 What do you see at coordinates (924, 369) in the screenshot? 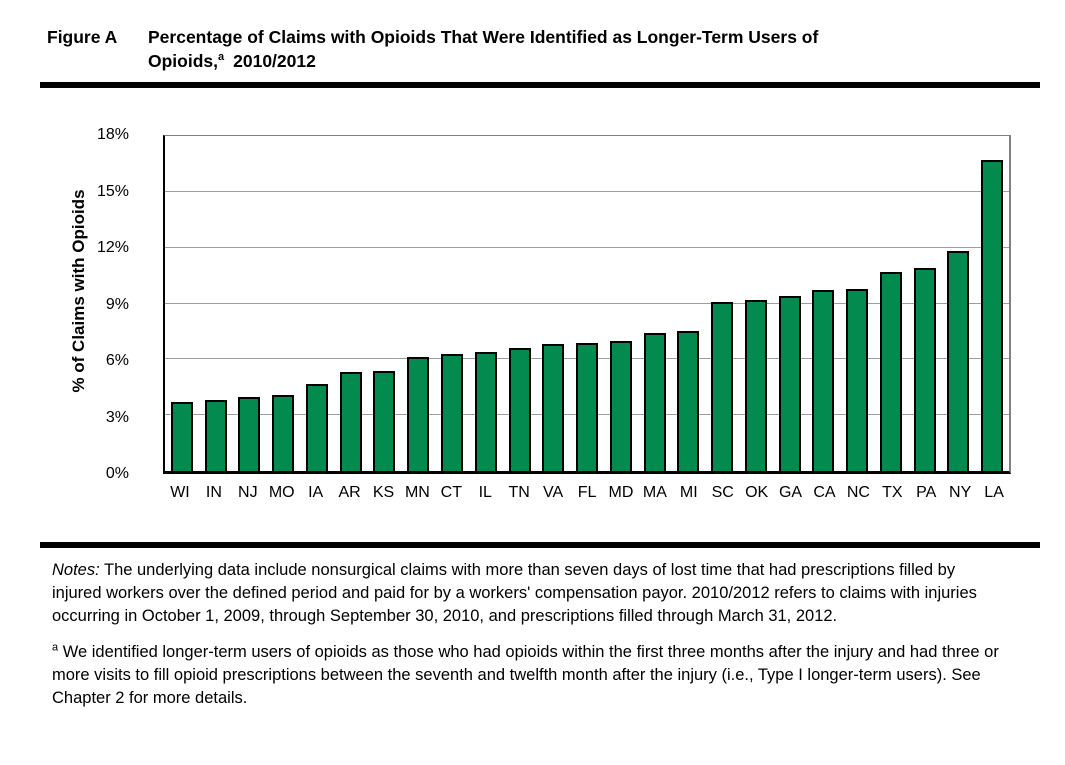
I see `bar-PA` at bounding box center [924, 369].